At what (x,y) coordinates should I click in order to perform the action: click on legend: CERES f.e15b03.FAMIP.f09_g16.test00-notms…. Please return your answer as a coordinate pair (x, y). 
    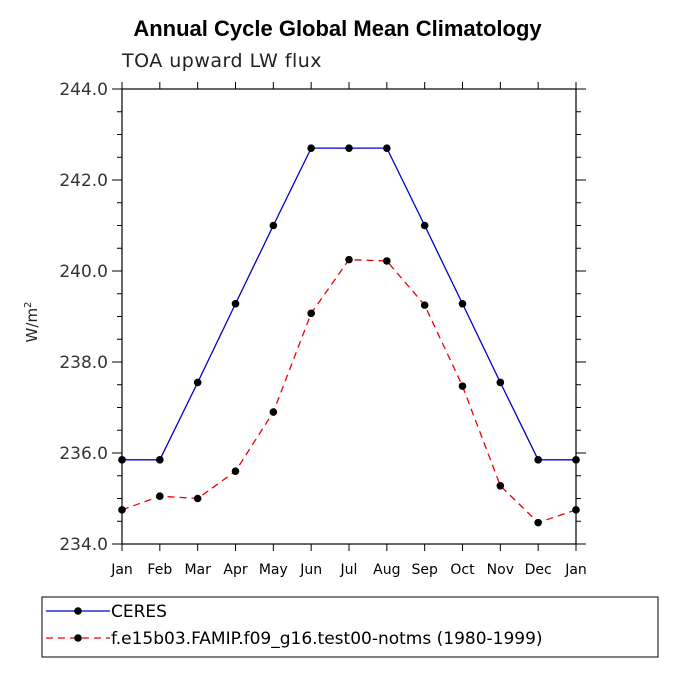
    Looking at the image, I should click on (294, 625).